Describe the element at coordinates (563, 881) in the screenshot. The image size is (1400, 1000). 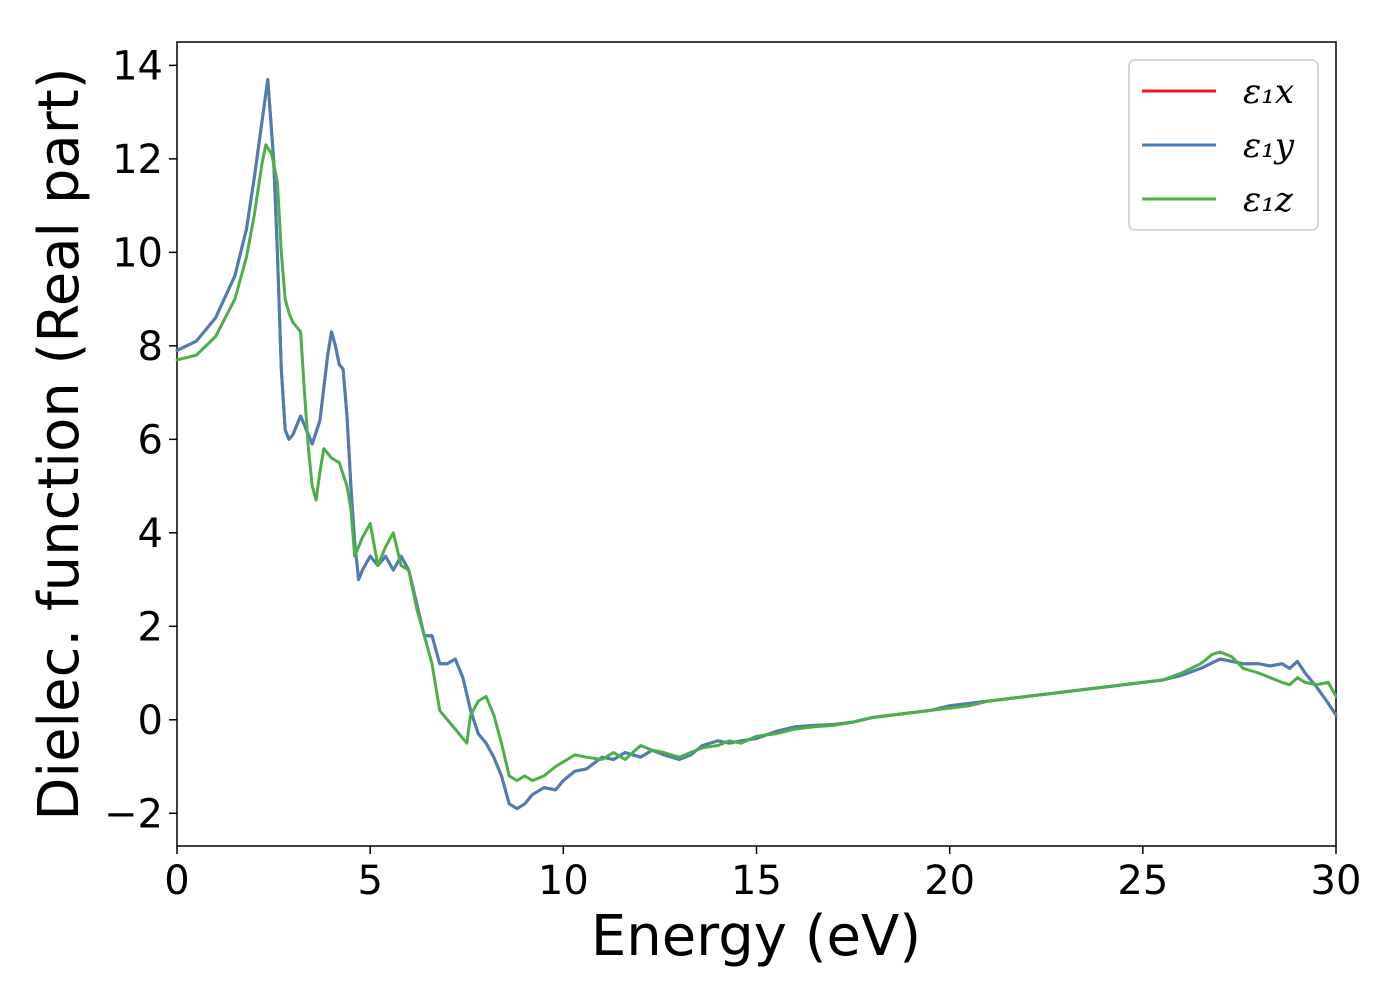
I see `x-tick-label: 10` at that location.